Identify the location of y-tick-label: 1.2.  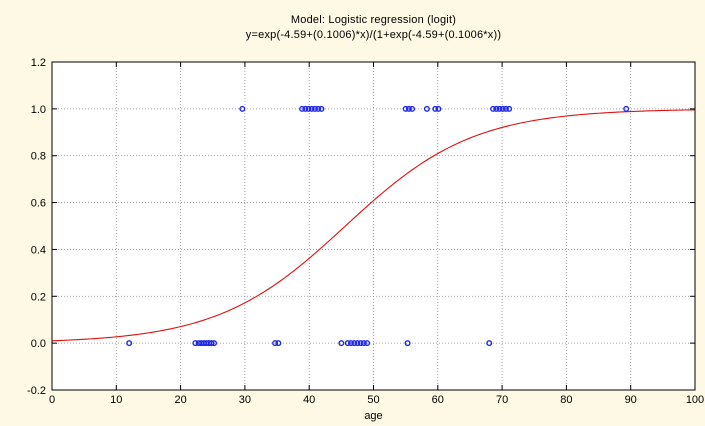
(38, 63).